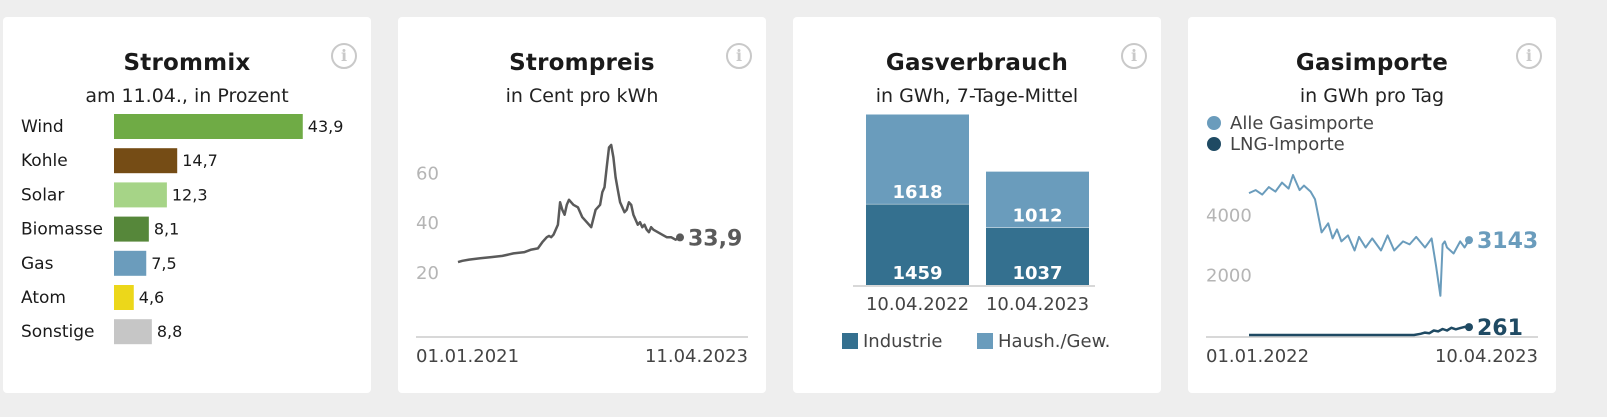  Describe the element at coordinates (1054, 341) in the screenshot. I see `legend-label: Haush./Gew.` at that location.